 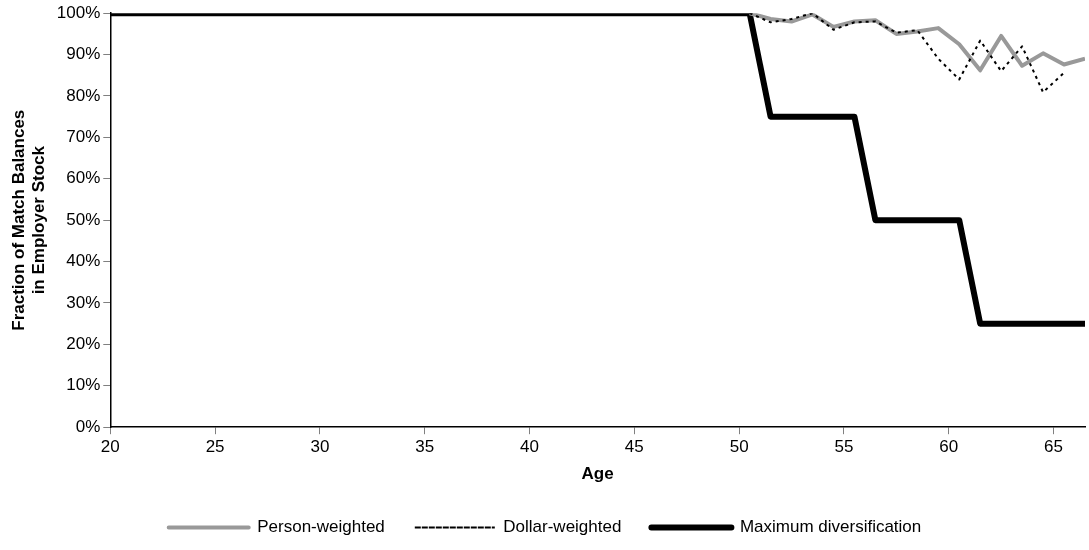 What do you see at coordinates (739, 447) in the screenshot?
I see `x-tick-label: 50` at bounding box center [739, 447].